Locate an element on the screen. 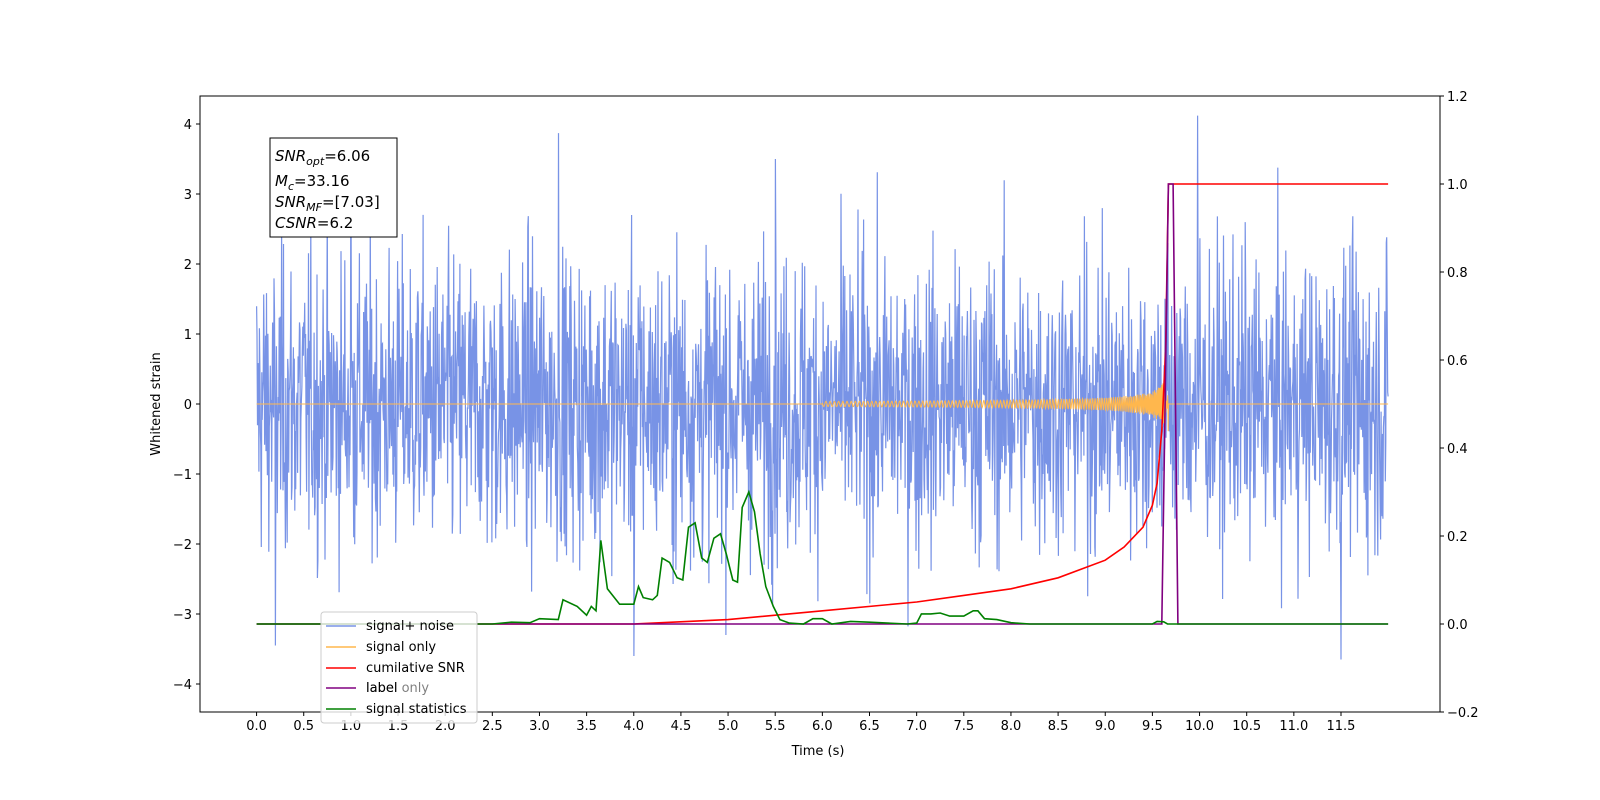 The height and width of the screenshot is (800, 1600). y-tick-label: −3 is located at coordinates (182, 615).